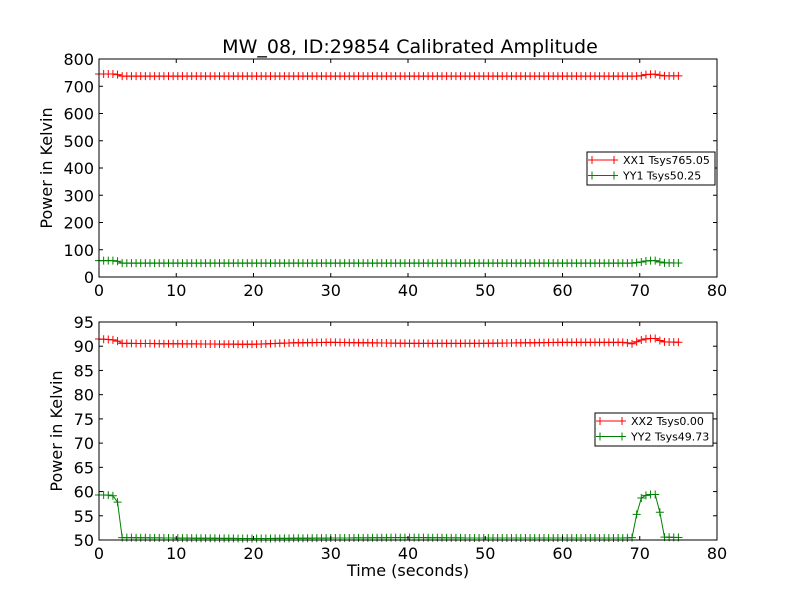  What do you see at coordinates (410, 47) in the screenshot?
I see `chart-title: MW_08, ID:29854 Calibrated Amplitude` at bounding box center [410, 47].